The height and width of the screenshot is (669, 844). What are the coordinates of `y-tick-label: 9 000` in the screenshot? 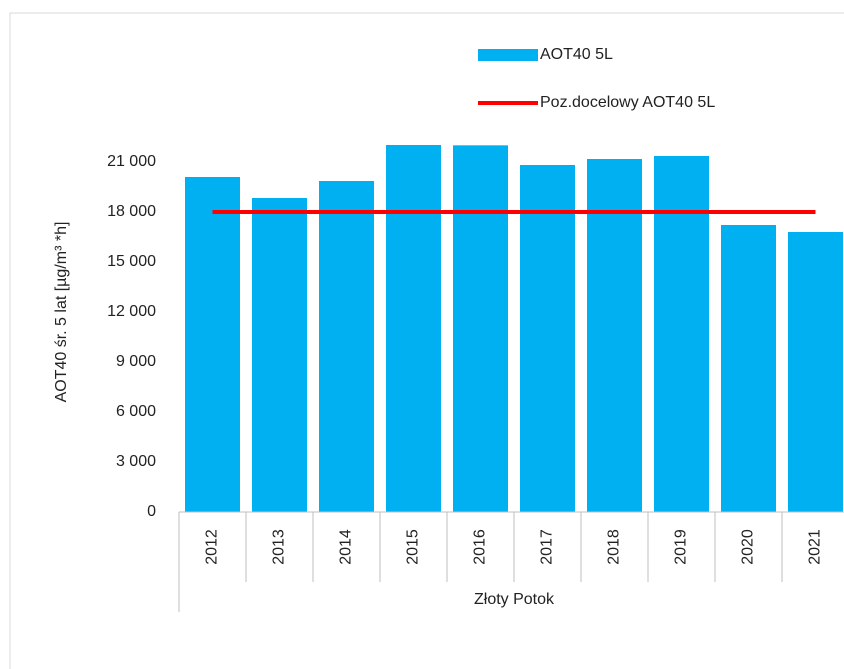 It's located at (136, 361).